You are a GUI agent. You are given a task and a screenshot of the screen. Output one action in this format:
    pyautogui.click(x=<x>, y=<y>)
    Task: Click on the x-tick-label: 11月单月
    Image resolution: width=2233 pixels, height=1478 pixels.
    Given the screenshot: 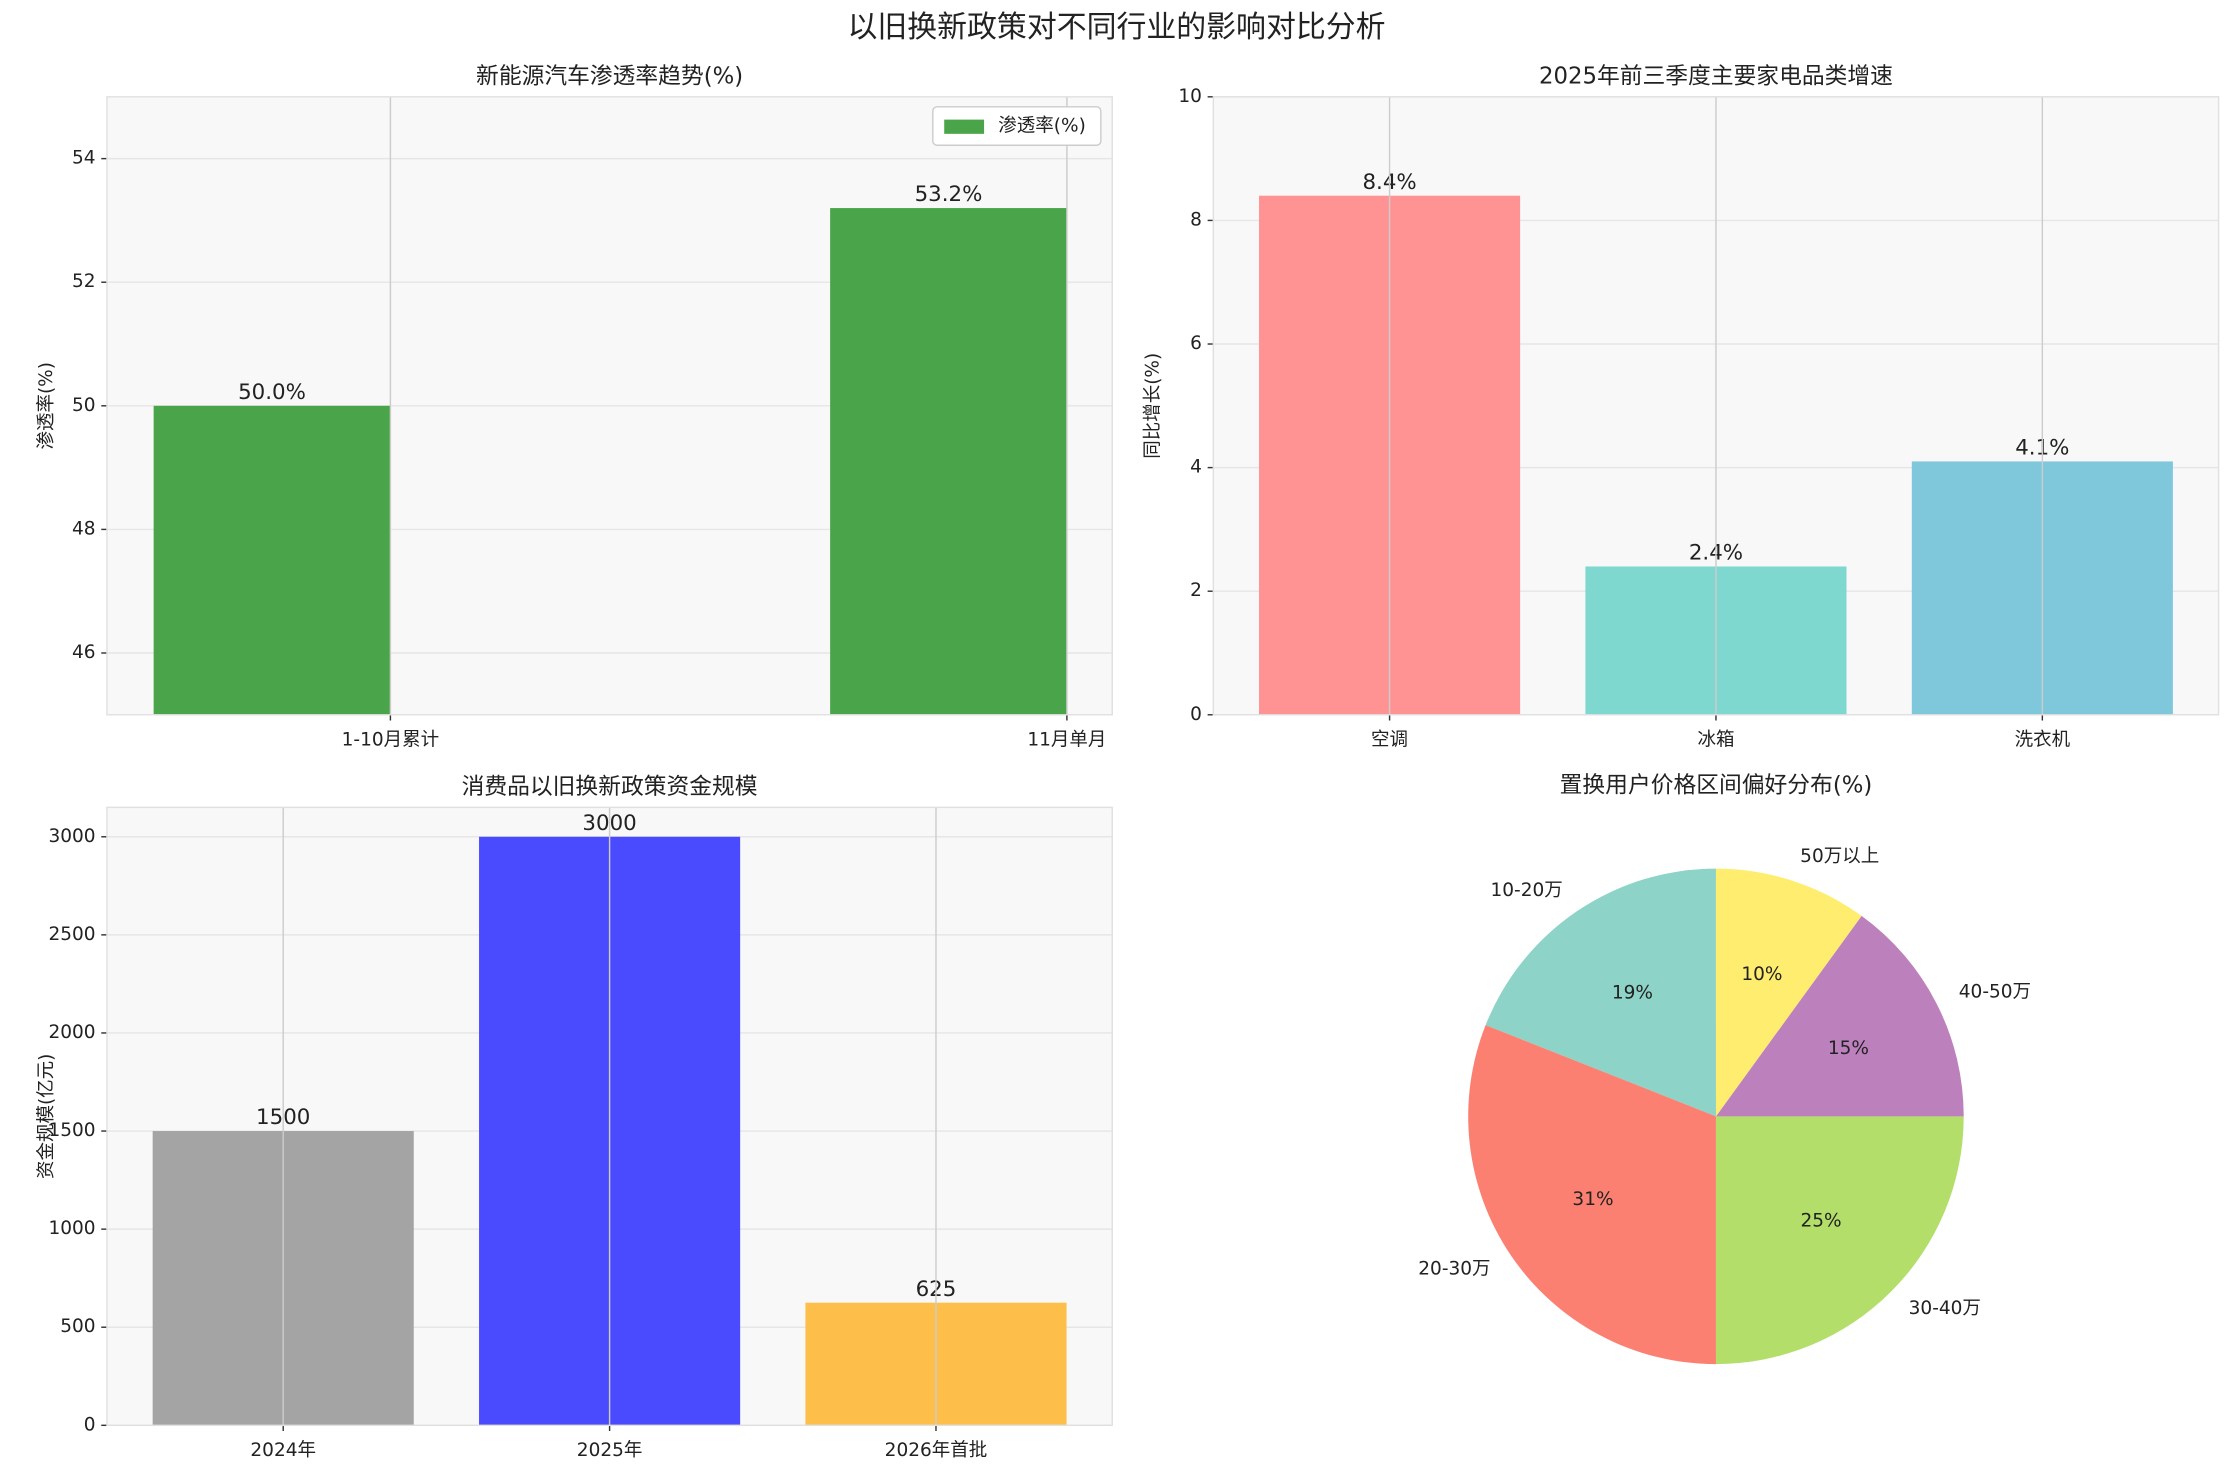 What is the action you would take?
    pyautogui.click(x=1066, y=739)
    